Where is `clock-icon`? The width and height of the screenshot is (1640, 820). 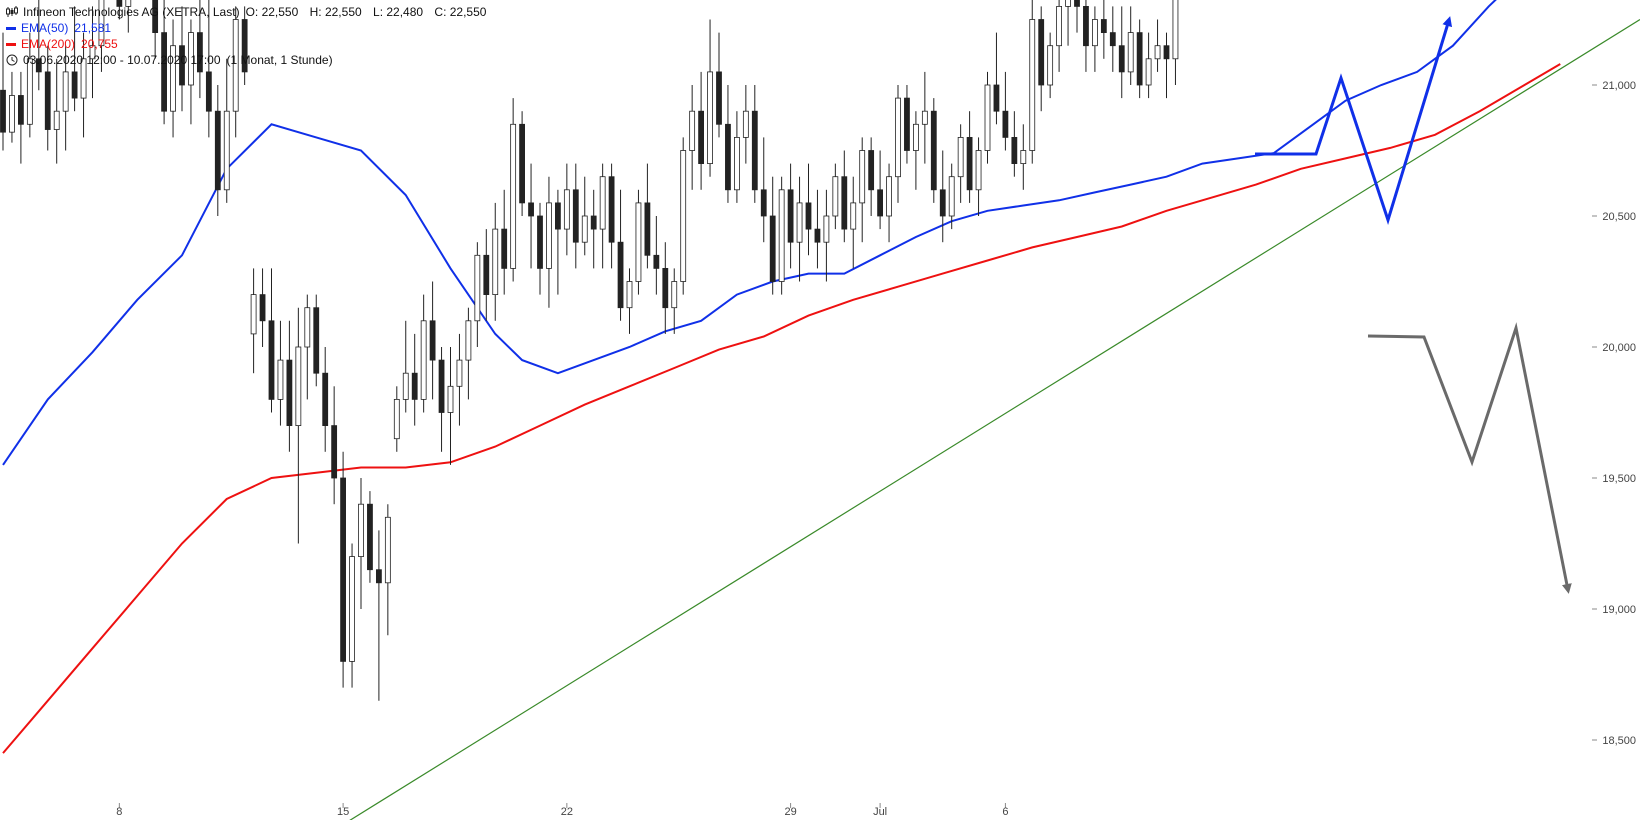 clock-icon is located at coordinates (12, 60).